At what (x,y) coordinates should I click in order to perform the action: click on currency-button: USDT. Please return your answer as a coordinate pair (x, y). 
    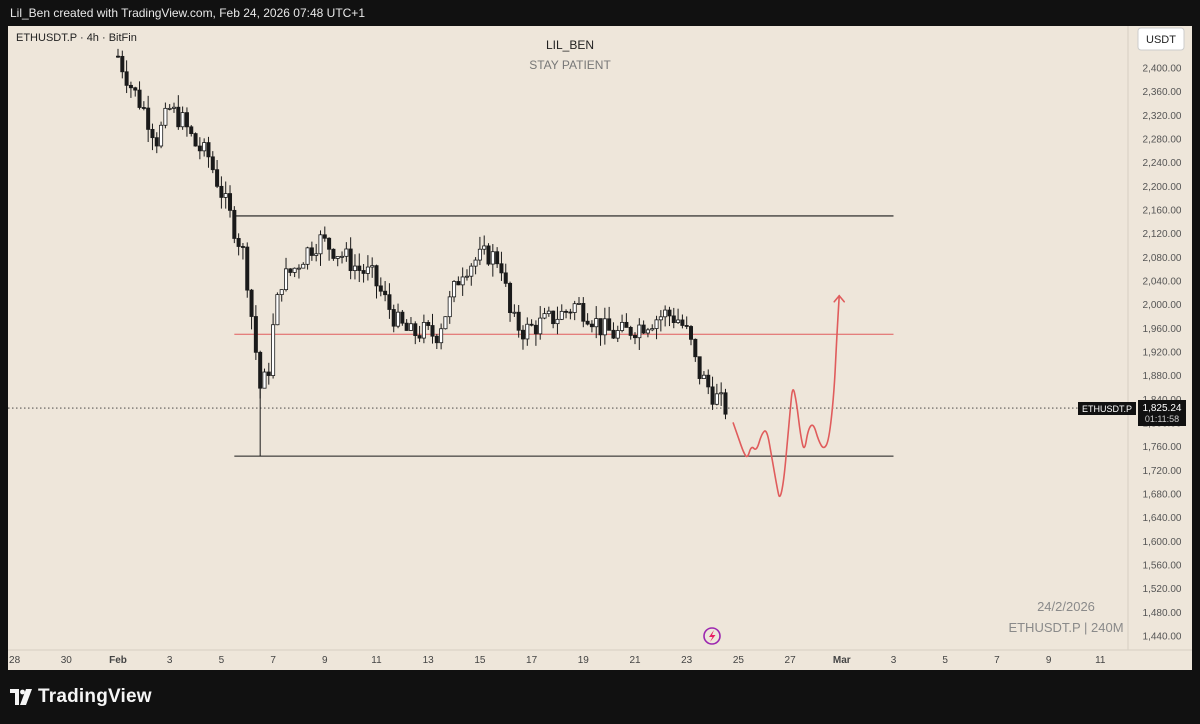
    Looking at the image, I should click on (1161, 39).